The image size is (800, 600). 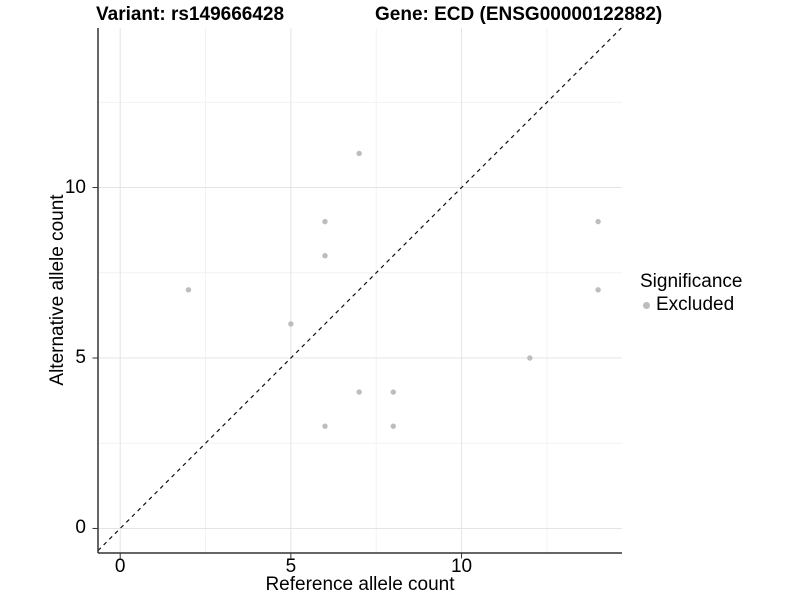 What do you see at coordinates (75, 187) in the screenshot?
I see `y-tick-label: 10` at bounding box center [75, 187].